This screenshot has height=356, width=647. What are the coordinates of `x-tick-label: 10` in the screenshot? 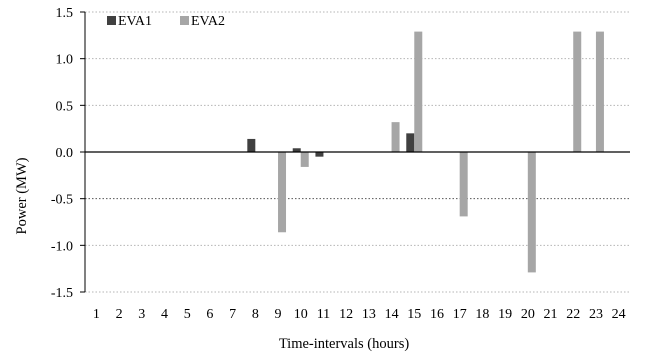 It's located at (301, 314).